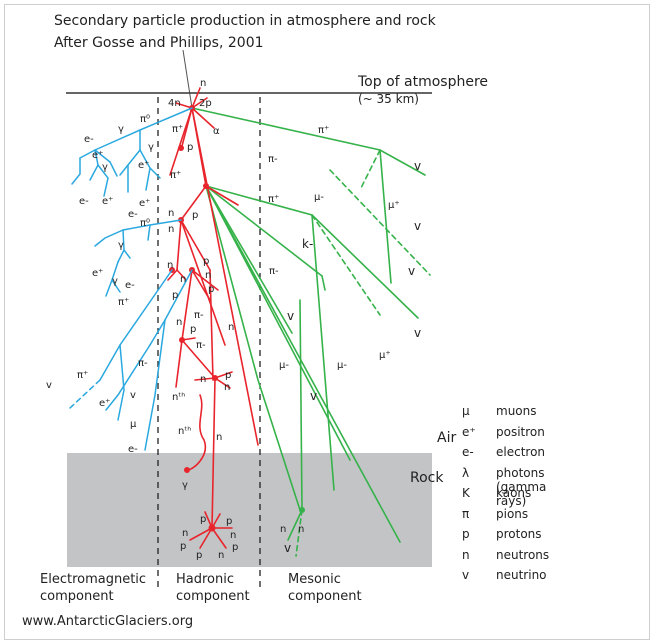  Describe the element at coordinates (216, 131) in the screenshot. I see `particle-label: α` at that location.